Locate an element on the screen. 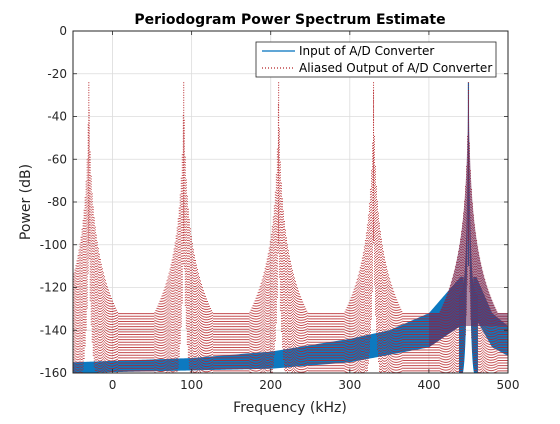 The width and height of the screenshot is (560, 424). y-tick-label: -100 is located at coordinates (53, 245).